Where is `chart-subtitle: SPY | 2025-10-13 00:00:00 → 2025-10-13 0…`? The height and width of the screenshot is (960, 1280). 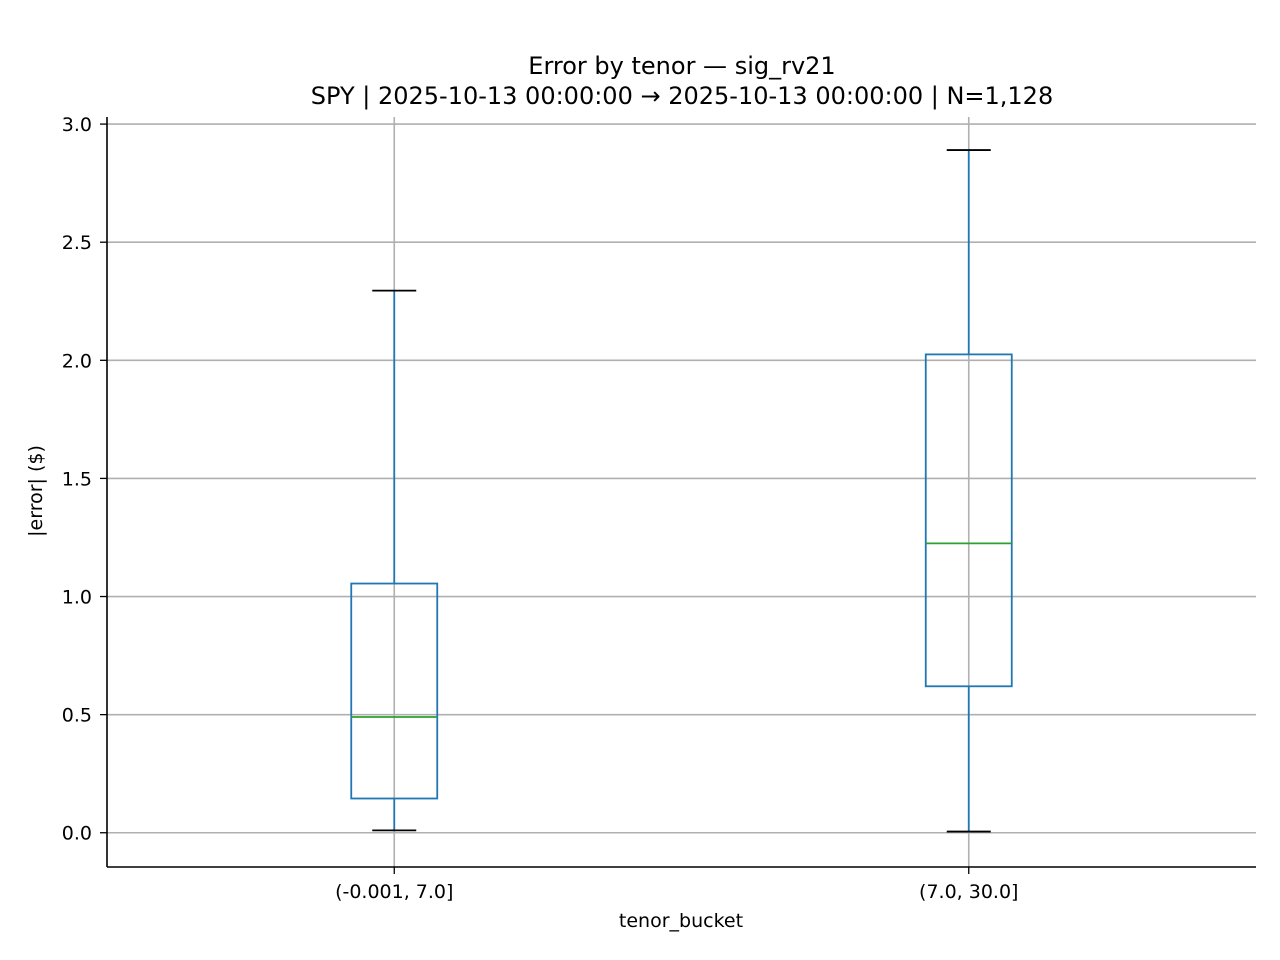 chart-subtitle: SPY | 2025-10-13 00:00:00 → 2025-10-13 0… is located at coordinates (682, 96).